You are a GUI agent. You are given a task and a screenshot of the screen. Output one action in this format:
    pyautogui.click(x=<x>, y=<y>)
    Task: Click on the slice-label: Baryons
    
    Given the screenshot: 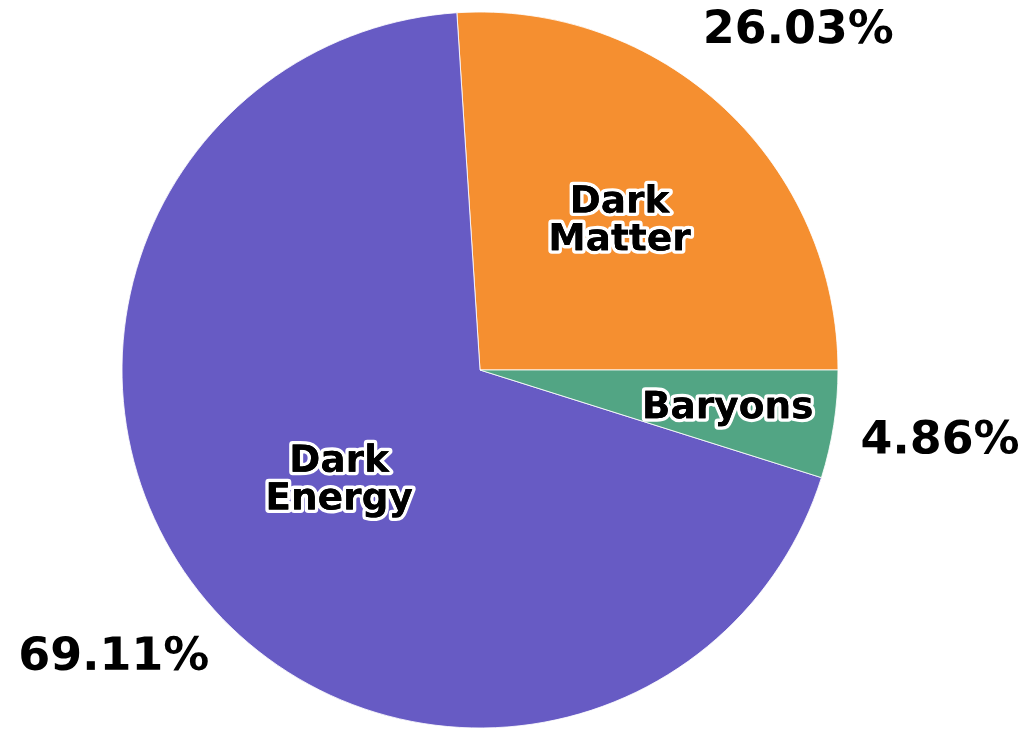 What is the action you would take?
    pyautogui.click(x=728, y=408)
    